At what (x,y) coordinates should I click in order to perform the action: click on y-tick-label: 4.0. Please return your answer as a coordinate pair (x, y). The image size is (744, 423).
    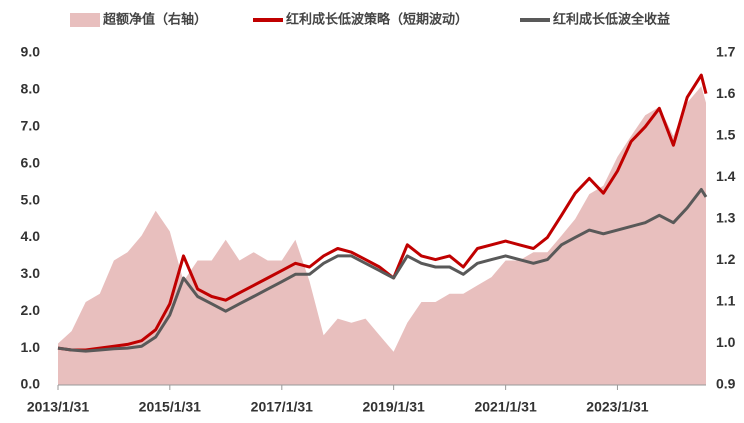
    Looking at the image, I should click on (31, 236).